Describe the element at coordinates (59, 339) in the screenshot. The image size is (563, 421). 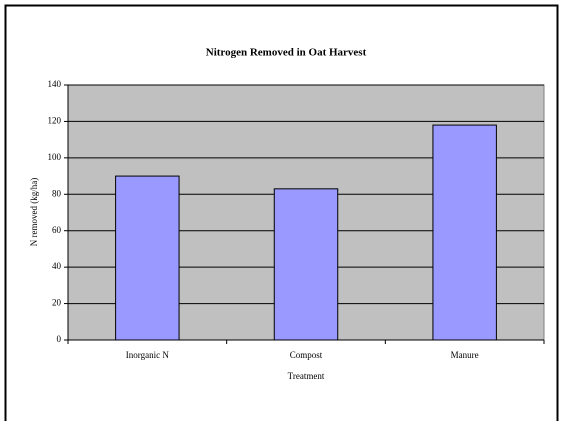
I see `y-tick-label: 0` at that location.